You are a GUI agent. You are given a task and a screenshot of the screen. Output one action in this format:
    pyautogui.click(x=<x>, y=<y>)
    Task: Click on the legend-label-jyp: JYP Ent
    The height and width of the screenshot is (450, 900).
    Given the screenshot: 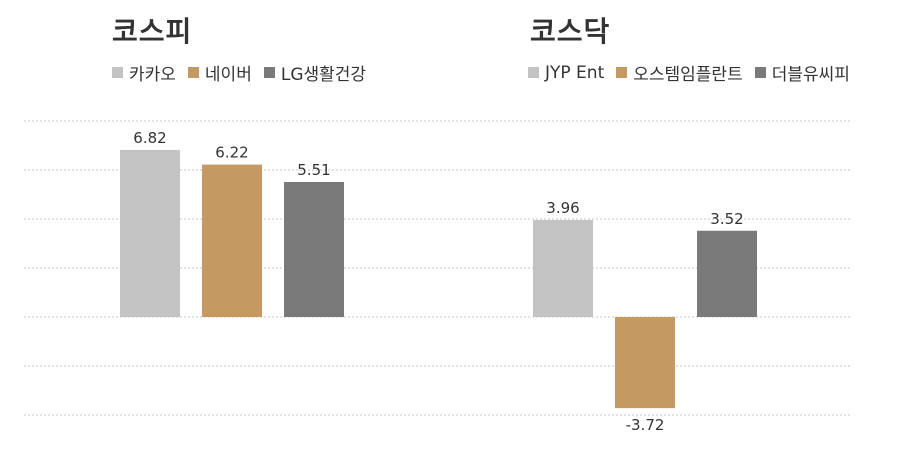 What is the action you would take?
    pyautogui.click(x=575, y=72)
    